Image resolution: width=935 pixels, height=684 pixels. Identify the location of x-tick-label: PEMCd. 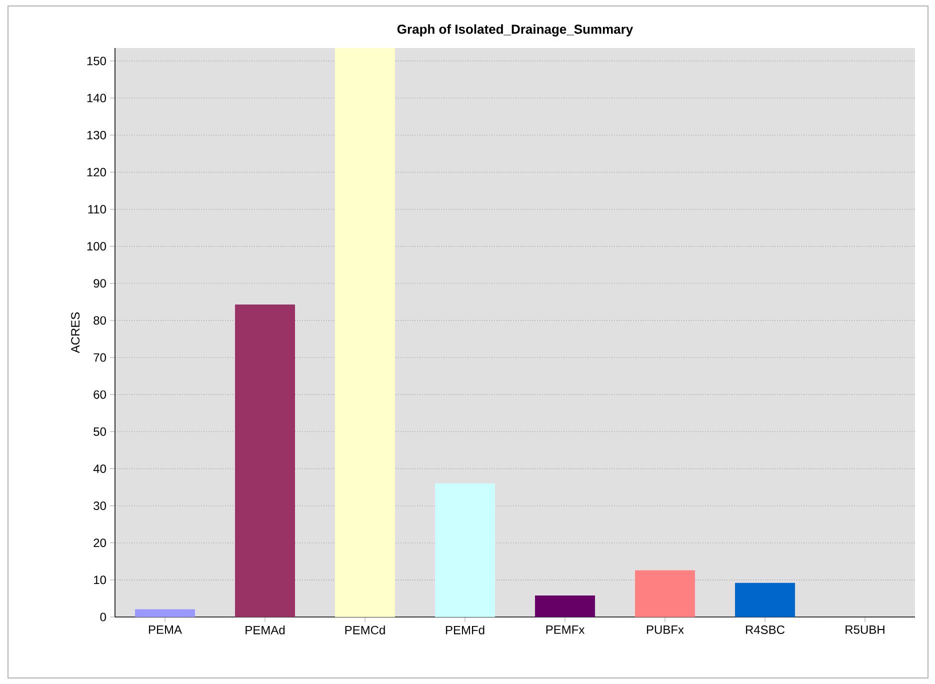
(365, 630).